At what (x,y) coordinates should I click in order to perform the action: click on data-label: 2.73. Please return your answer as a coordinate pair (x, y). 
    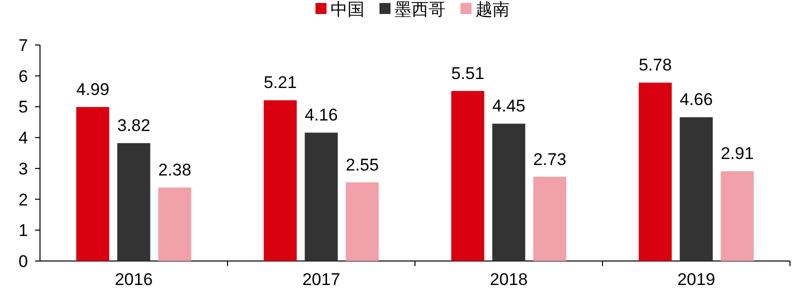
    Looking at the image, I should click on (549, 159).